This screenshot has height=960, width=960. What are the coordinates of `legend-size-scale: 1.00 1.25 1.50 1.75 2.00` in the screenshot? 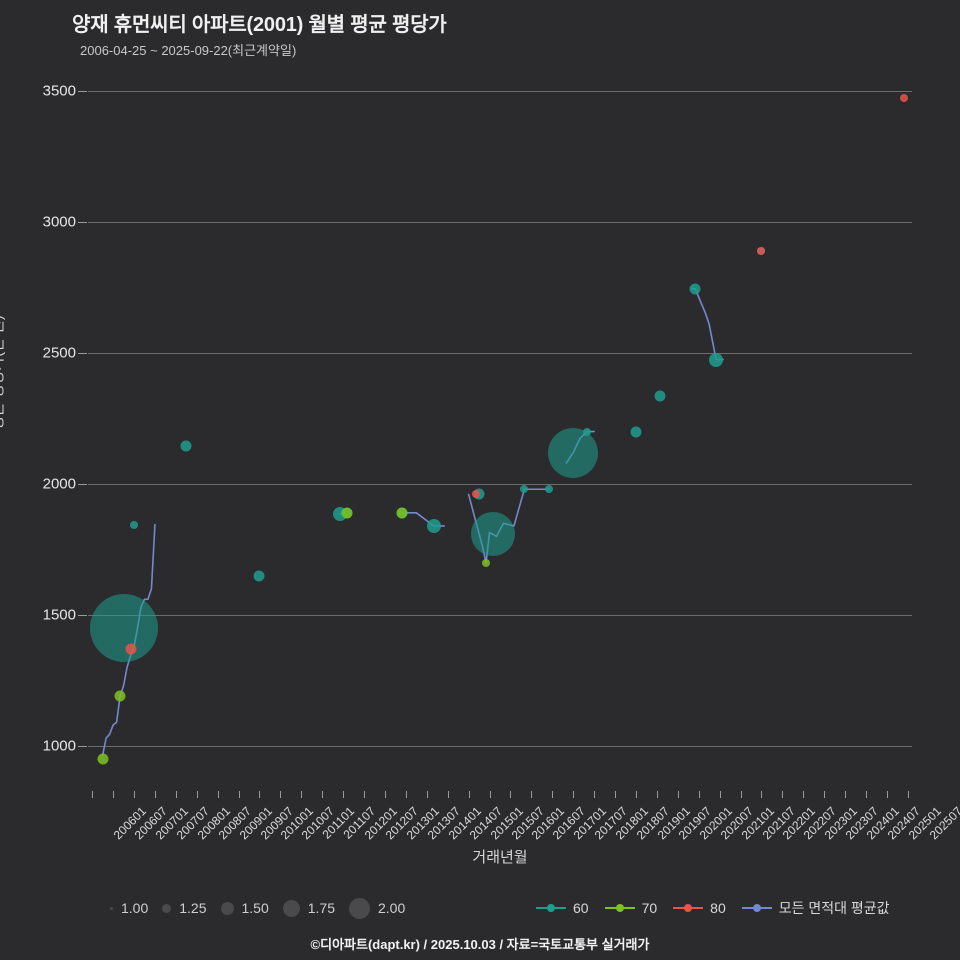 It's located at (264, 908).